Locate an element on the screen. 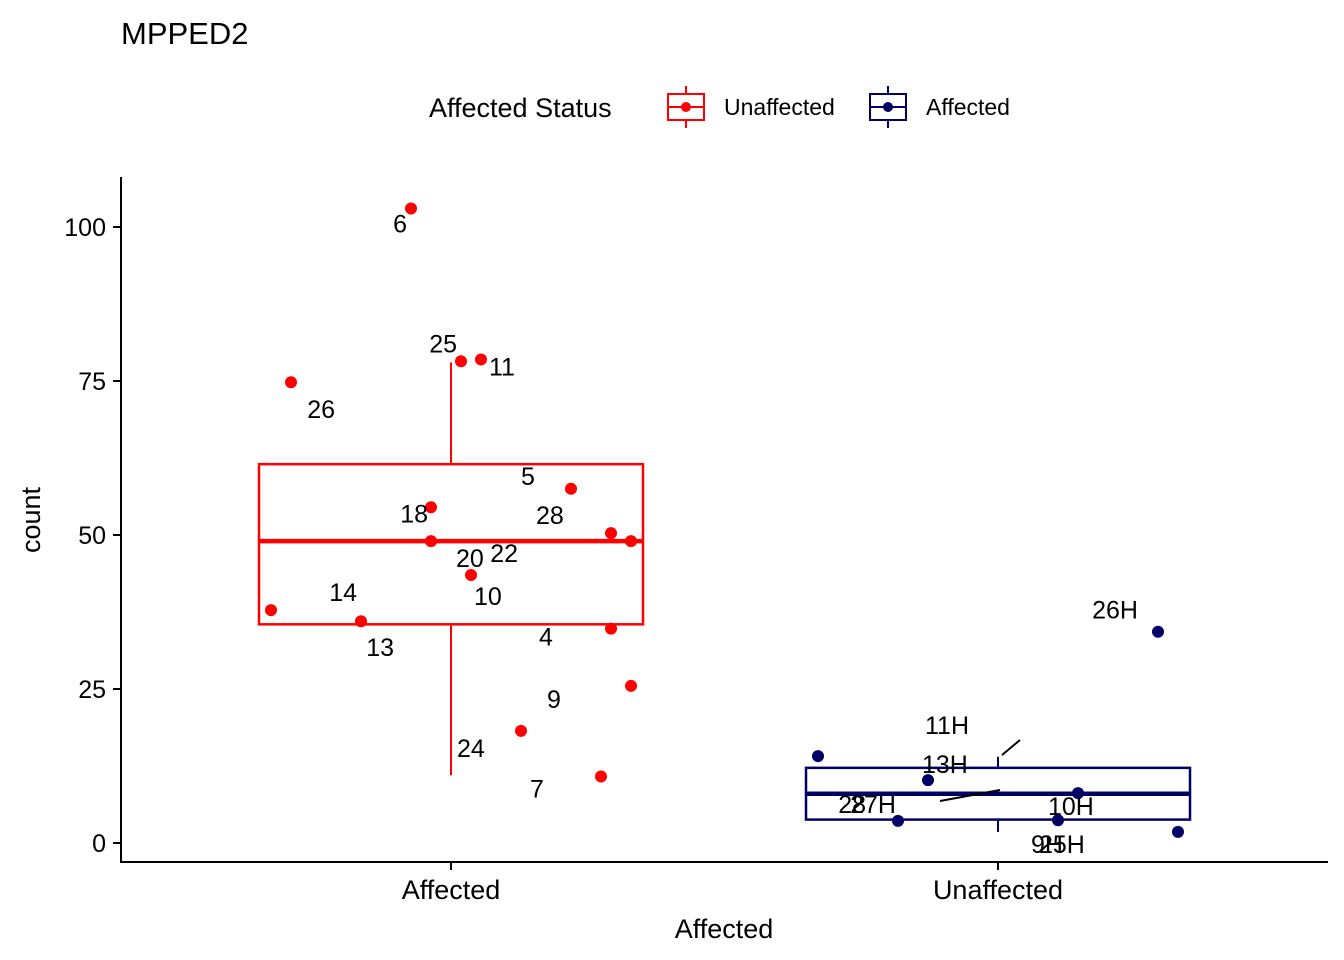 The width and height of the screenshot is (1344, 960). point-label: 4 is located at coordinates (546, 638).